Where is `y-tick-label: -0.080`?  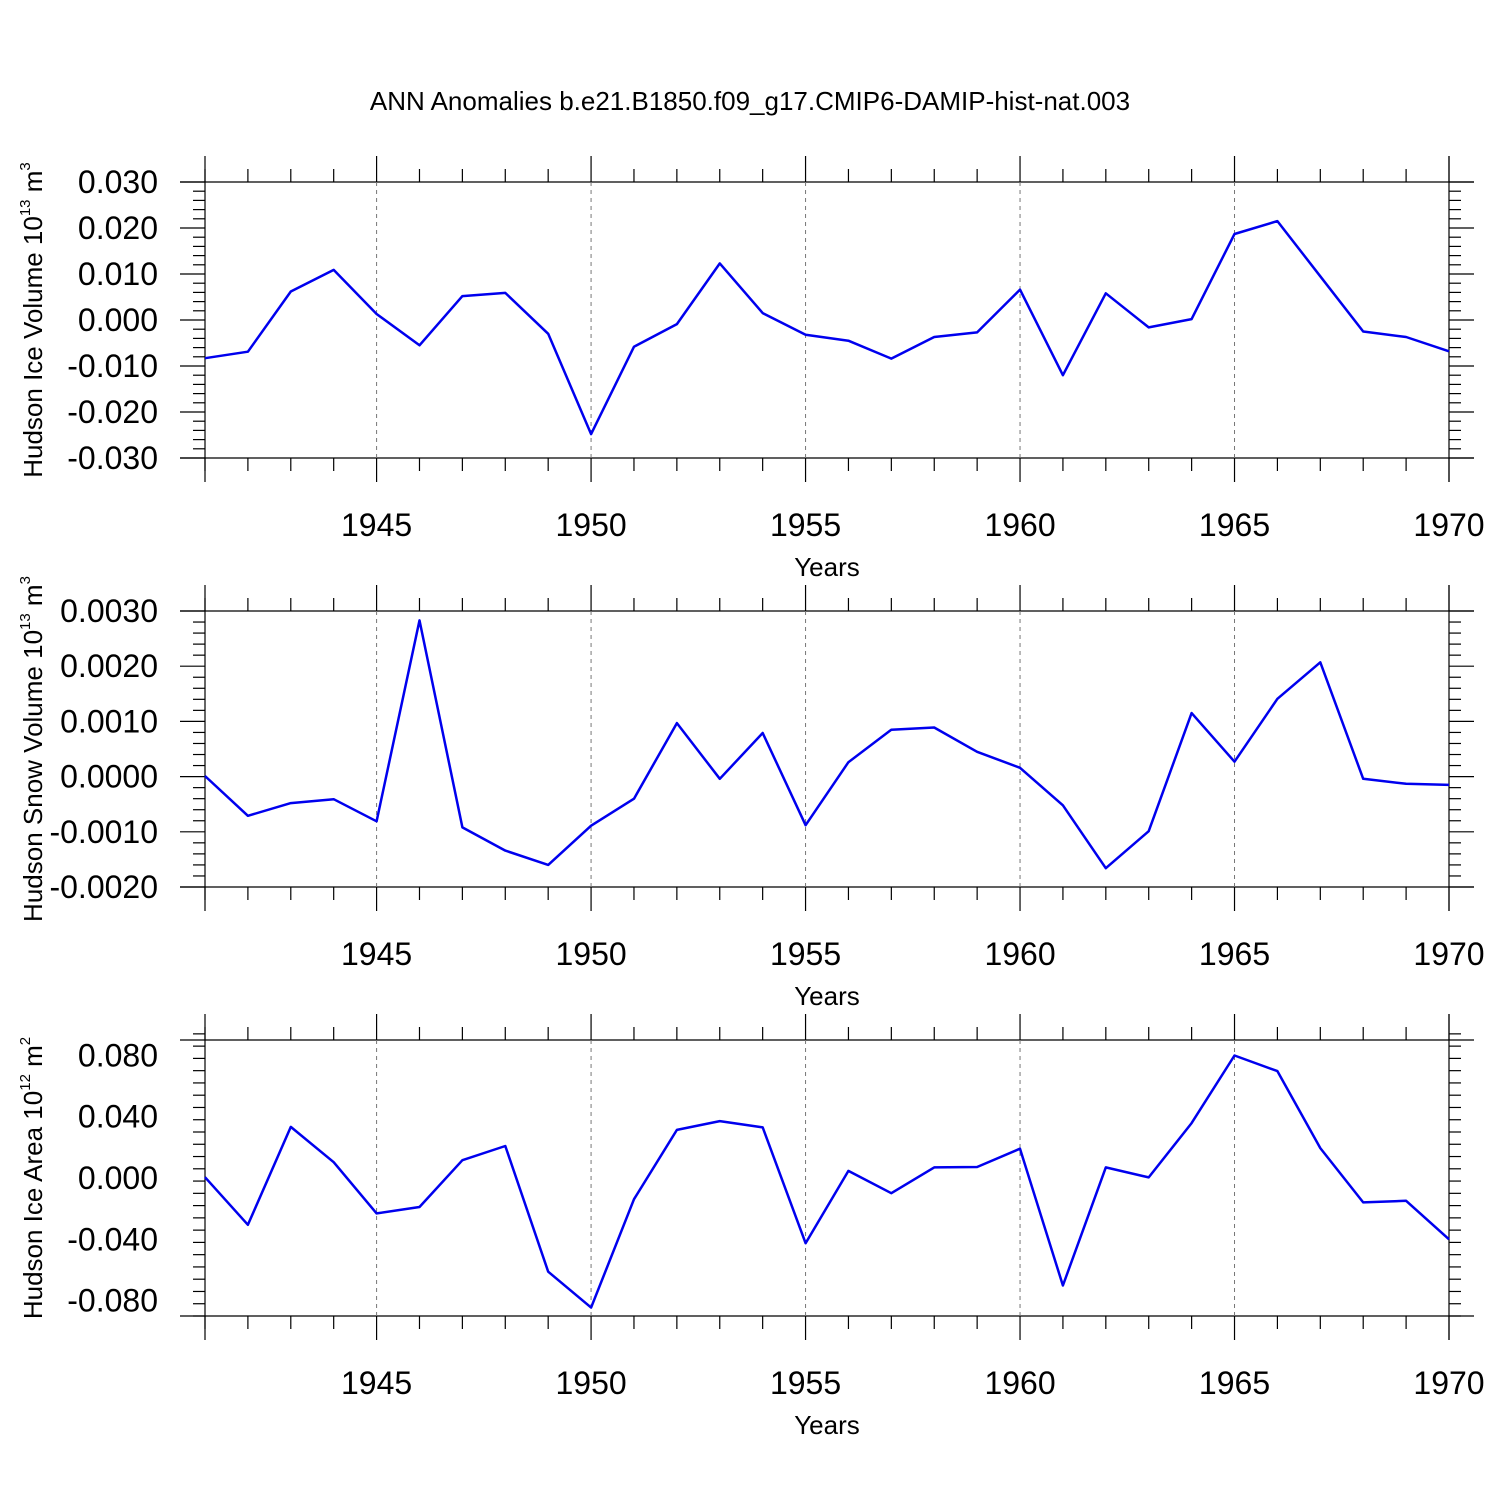
y-tick-label: -0.080 is located at coordinates (112, 1301).